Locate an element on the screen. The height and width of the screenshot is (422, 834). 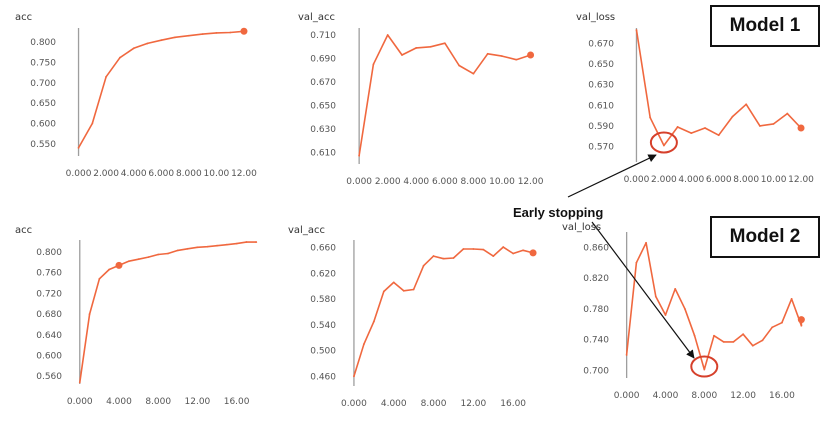
y-tick-label: 0.540 is located at coordinates (323, 326).